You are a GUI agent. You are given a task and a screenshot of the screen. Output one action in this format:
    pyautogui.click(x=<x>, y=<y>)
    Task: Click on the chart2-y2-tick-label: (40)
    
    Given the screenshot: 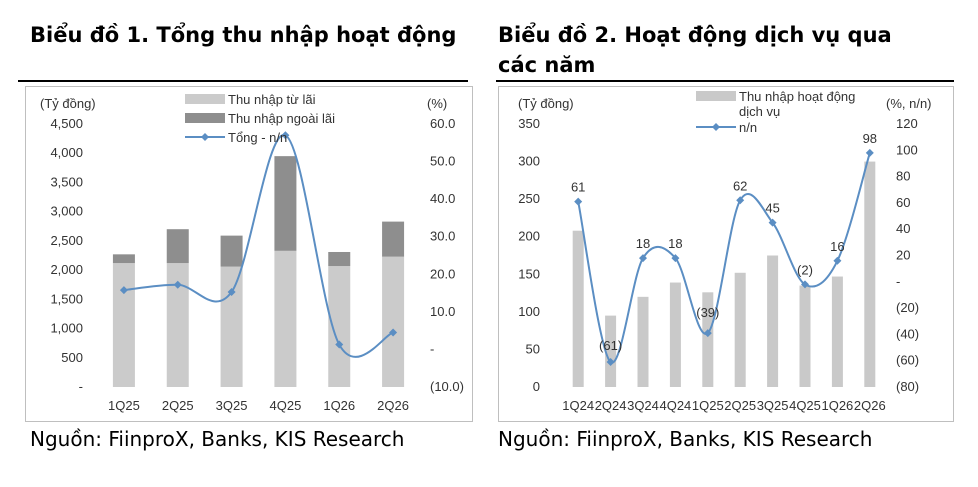 What is the action you would take?
    pyautogui.click(x=907, y=333)
    